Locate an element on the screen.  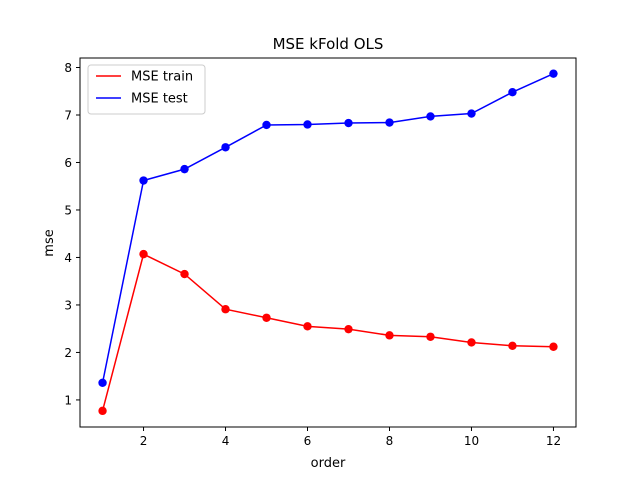
y-axis: 1 2 3 4 5 6 7 8 is located at coordinates (72, 234).